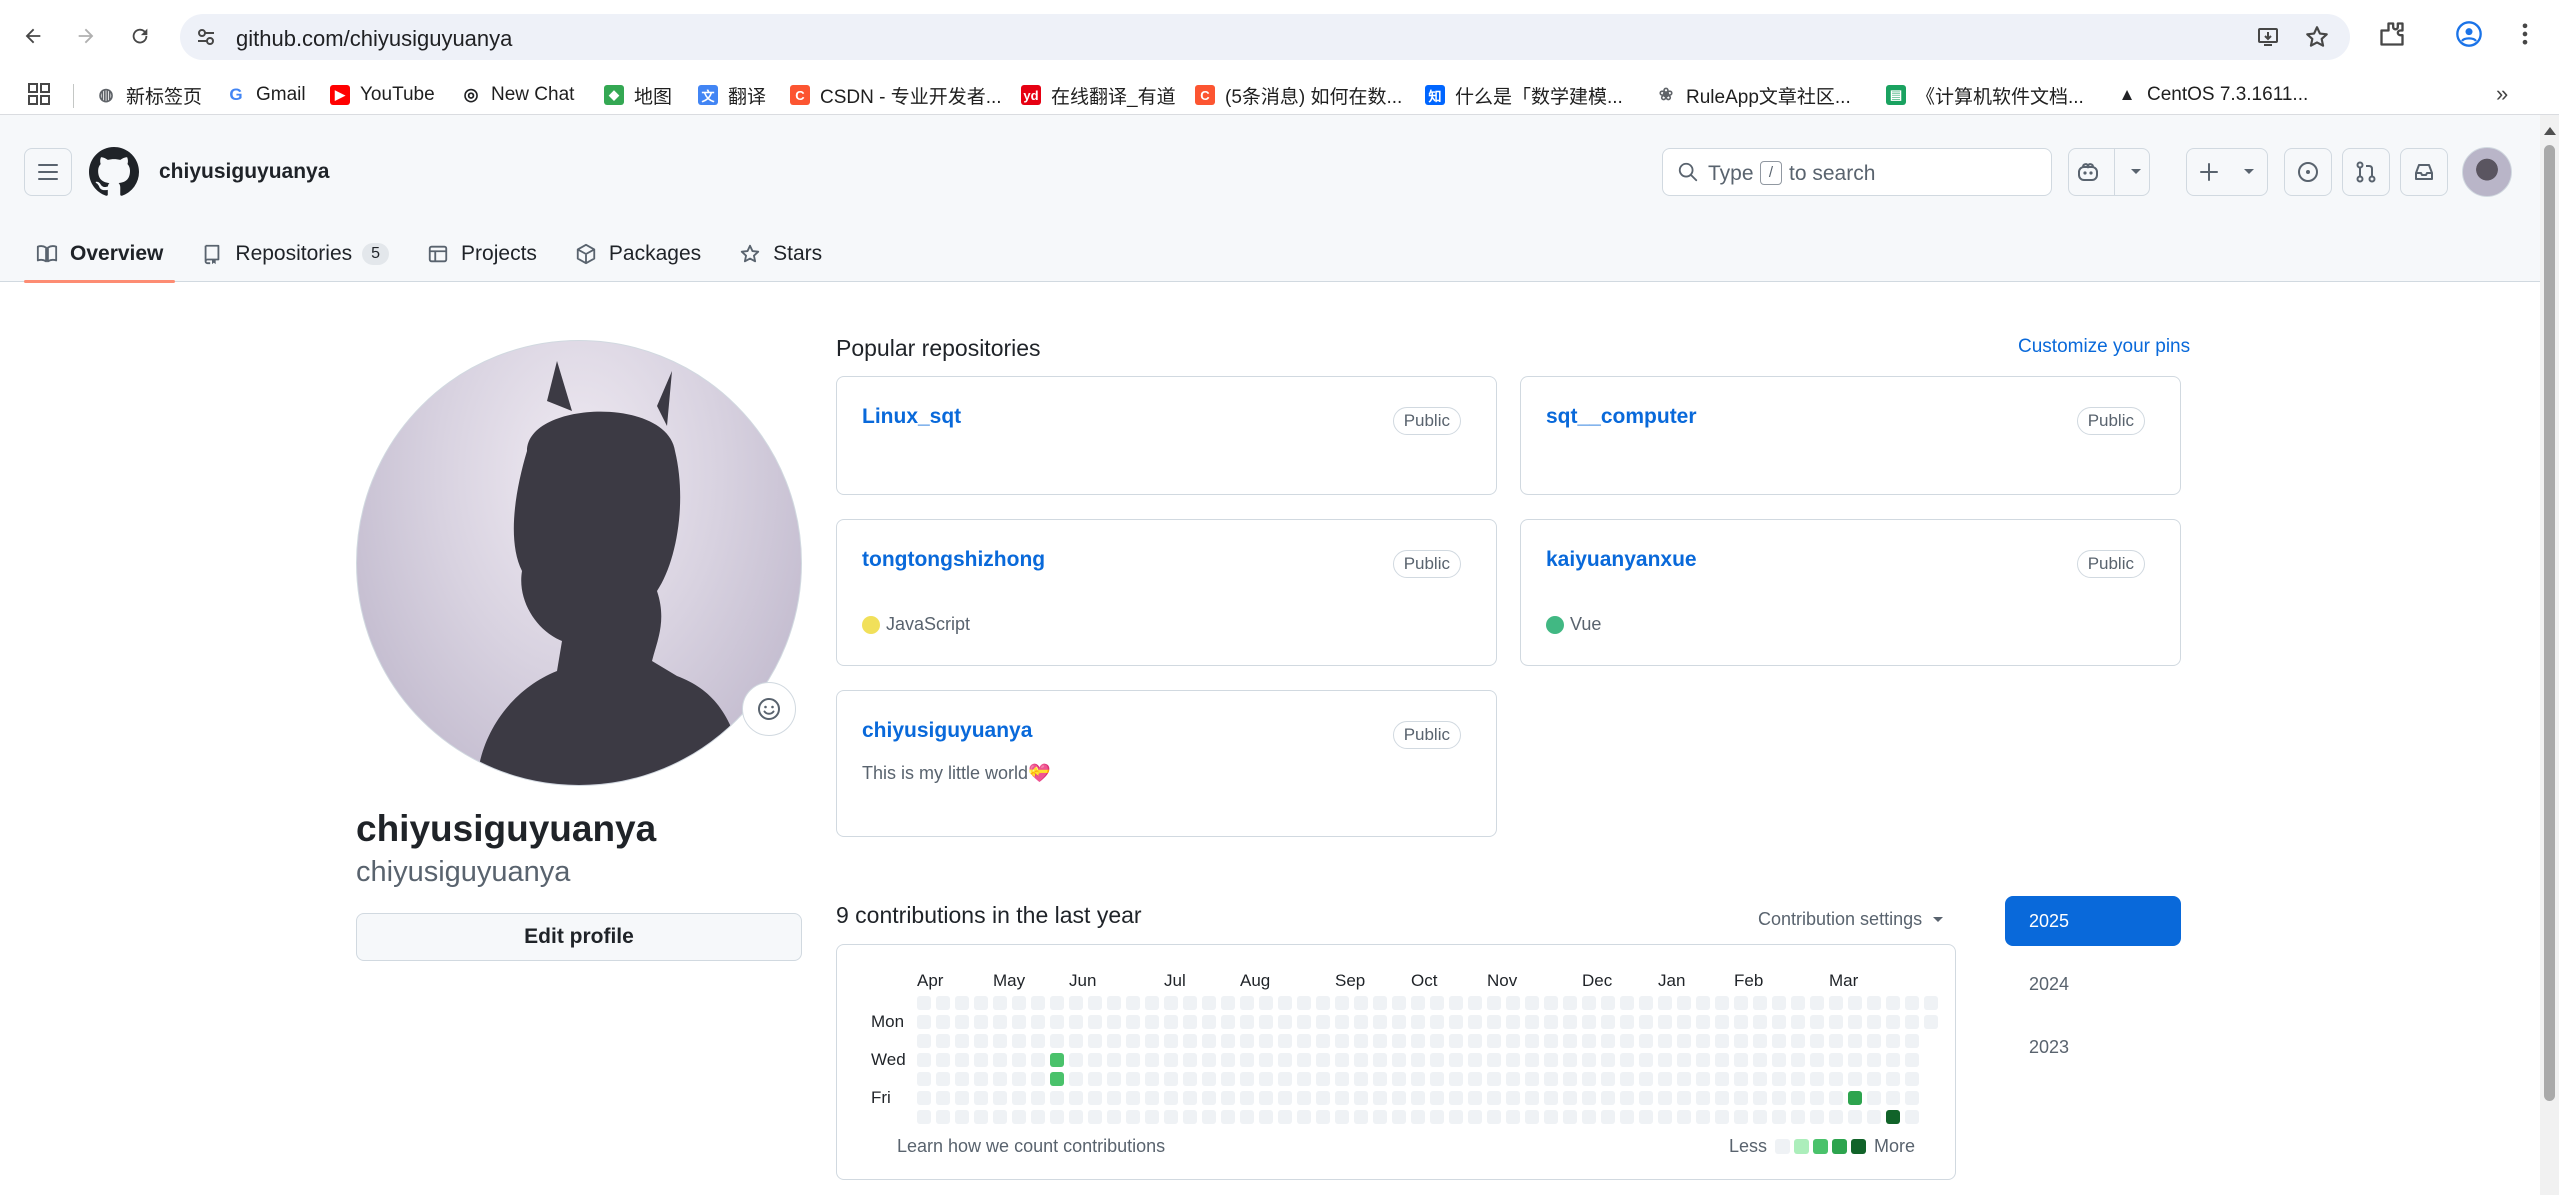  I want to click on github-logo-icon, so click(114, 172).